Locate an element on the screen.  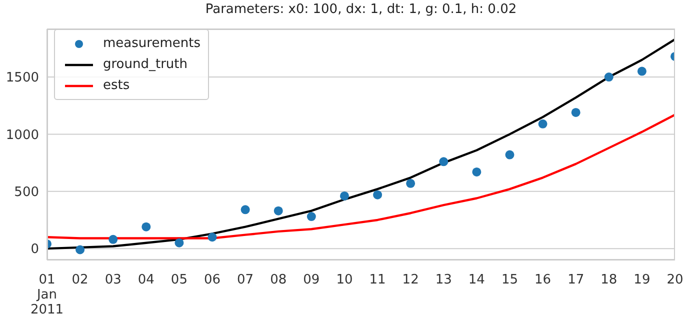
legend-label: ests is located at coordinates (116, 85).